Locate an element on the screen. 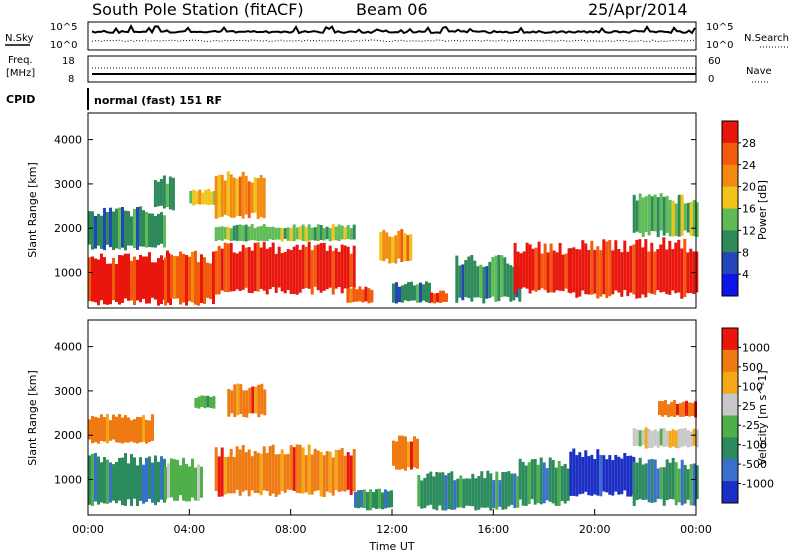 The width and height of the screenshot is (800, 554). beam-label: Beam 06 is located at coordinates (392, 9).